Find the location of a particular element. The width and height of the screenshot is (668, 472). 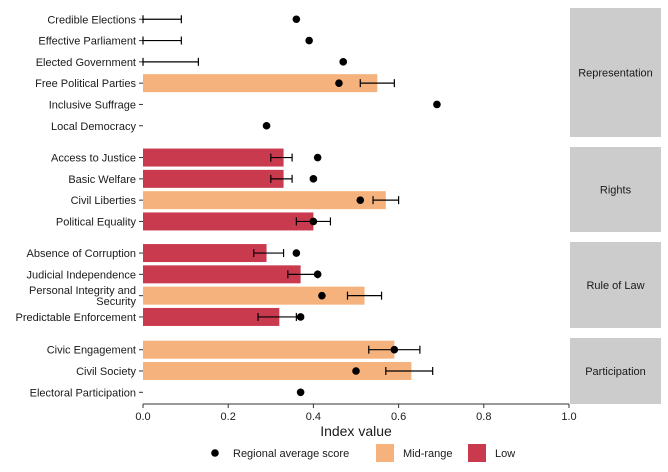

panel-strip-label: Representation is located at coordinates (615, 74).